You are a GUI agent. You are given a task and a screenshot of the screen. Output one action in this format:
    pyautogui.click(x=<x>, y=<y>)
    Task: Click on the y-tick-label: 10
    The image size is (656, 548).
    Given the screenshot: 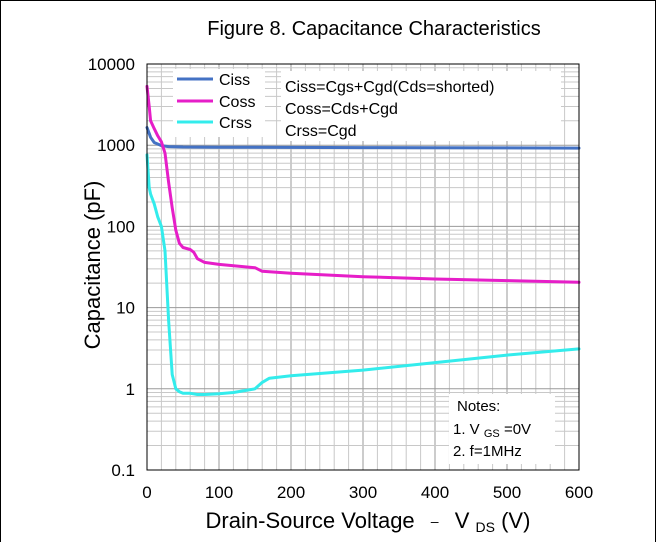 What is the action you would take?
    pyautogui.click(x=125, y=308)
    